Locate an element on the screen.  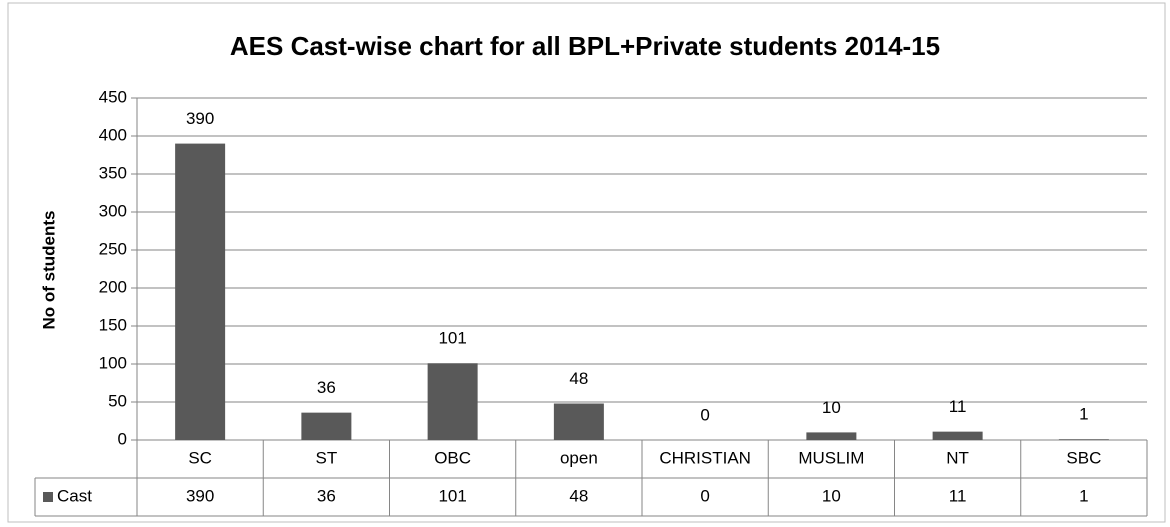
x-tick-label: open is located at coordinates (579, 457).